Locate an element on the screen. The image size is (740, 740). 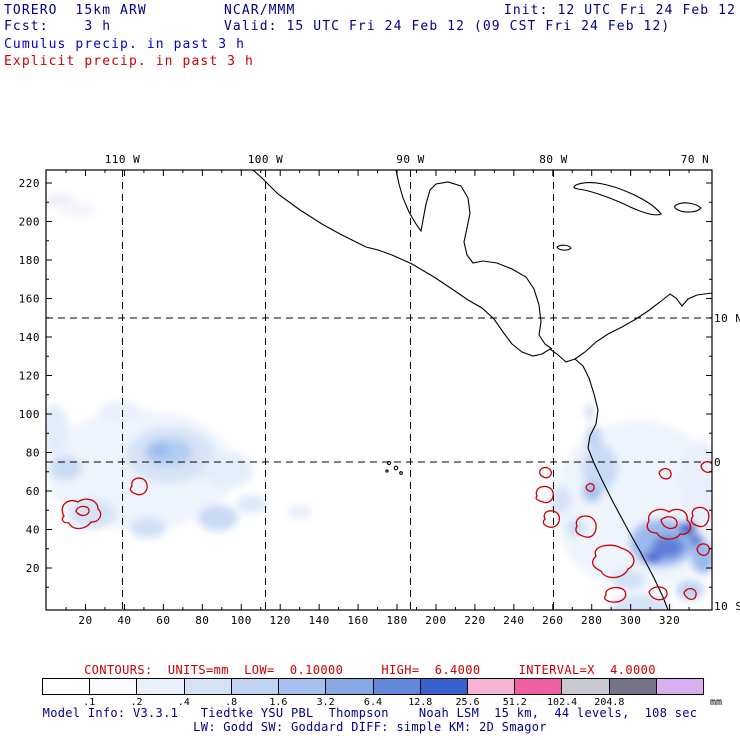
model-title: TORERO 15km ARW is located at coordinates (75, 10).